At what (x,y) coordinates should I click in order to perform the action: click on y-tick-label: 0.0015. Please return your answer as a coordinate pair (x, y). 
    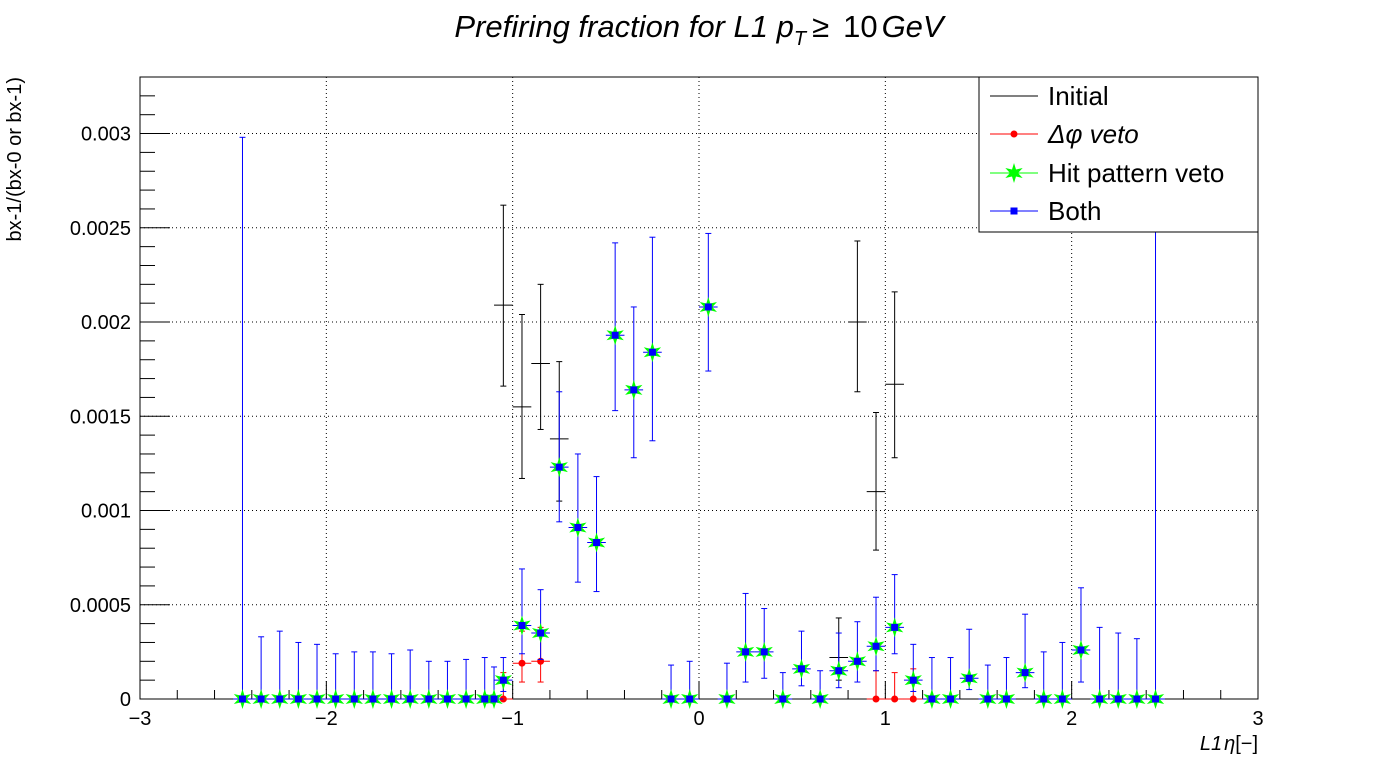
    Looking at the image, I should click on (100, 417).